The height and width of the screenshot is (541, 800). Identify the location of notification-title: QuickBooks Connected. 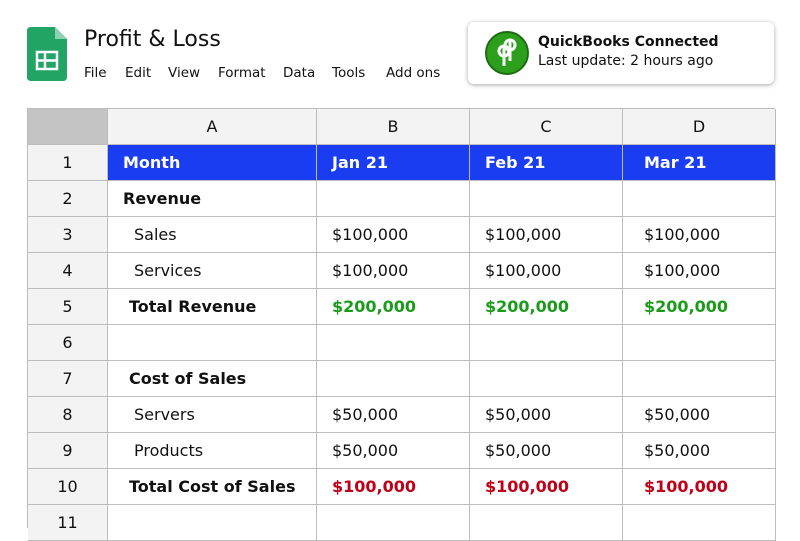
(628, 42).